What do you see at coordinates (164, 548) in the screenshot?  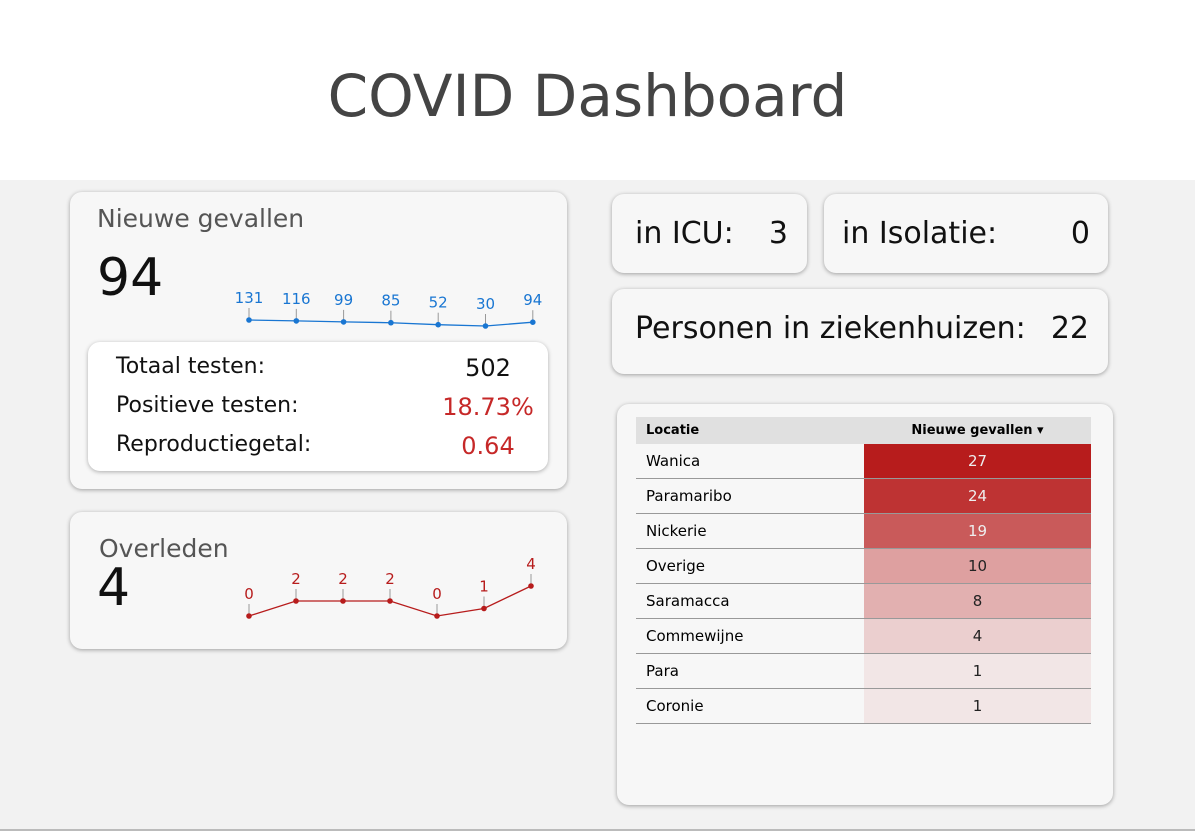 I see `card-title: Overleden` at bounding box center [164, 548].